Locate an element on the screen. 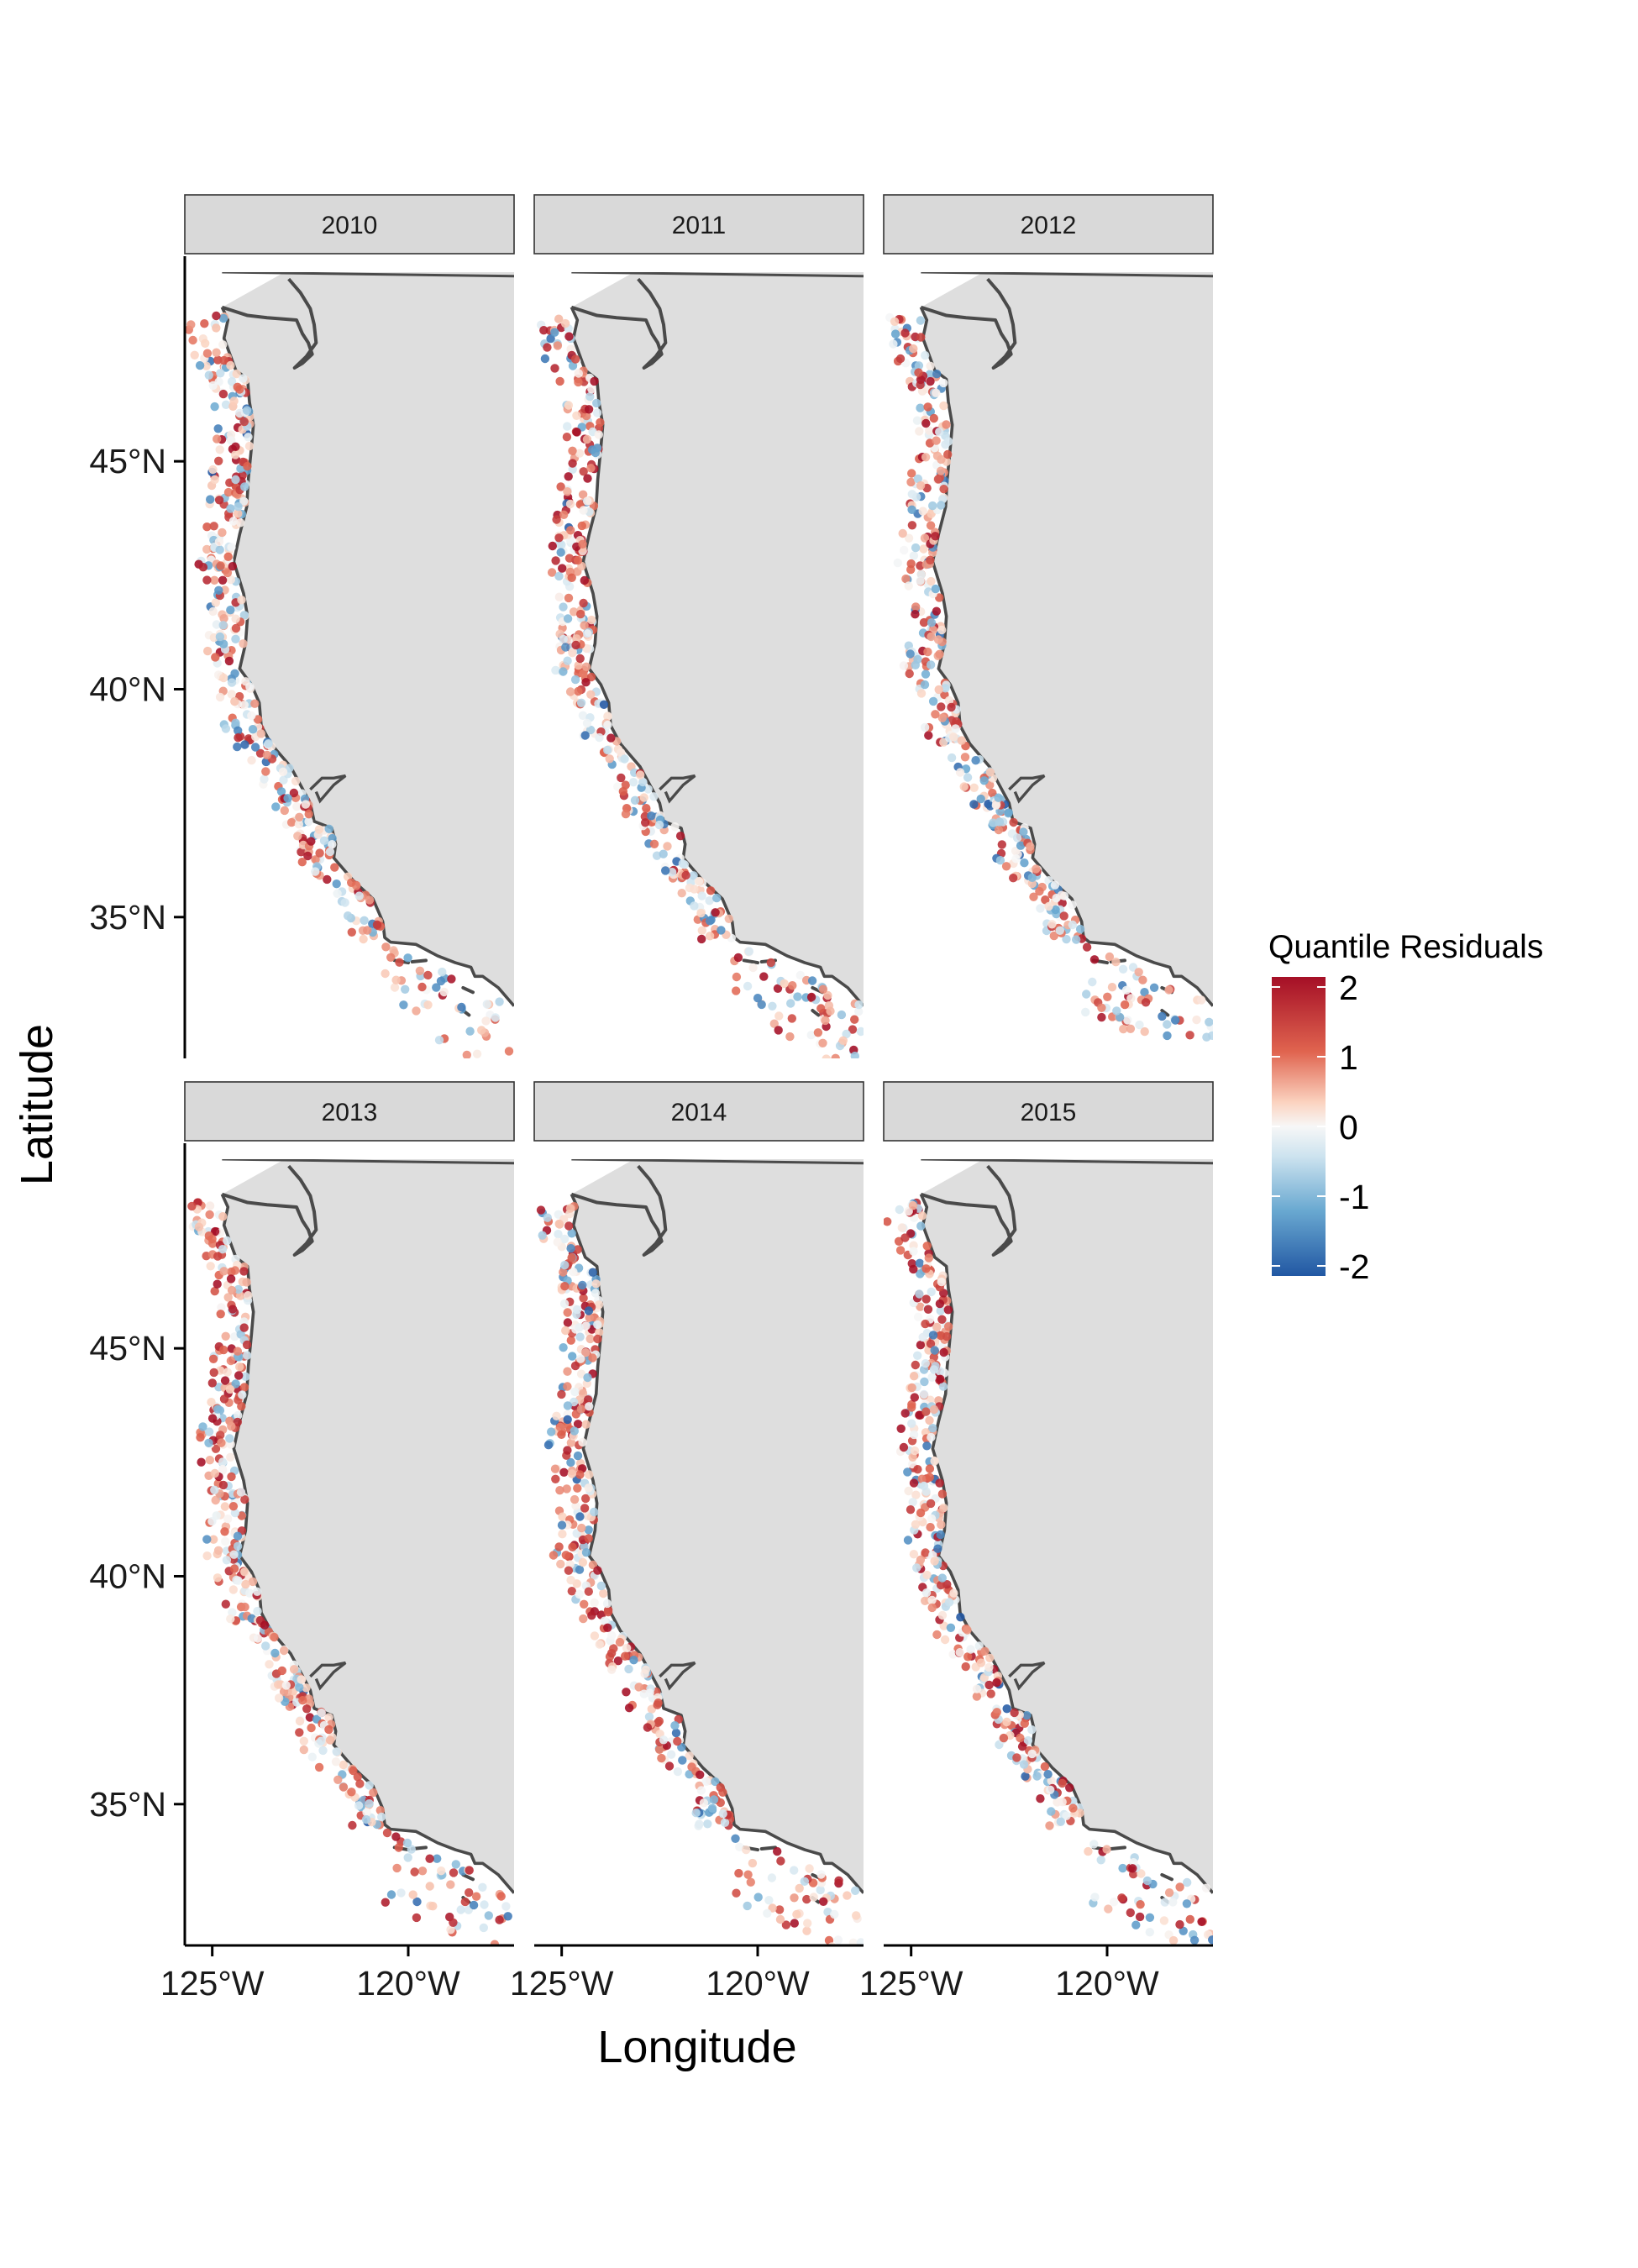 This screenshot has width=1638, height=2268. x-axis-title: Longitude is located at coordinates (696, 2047).